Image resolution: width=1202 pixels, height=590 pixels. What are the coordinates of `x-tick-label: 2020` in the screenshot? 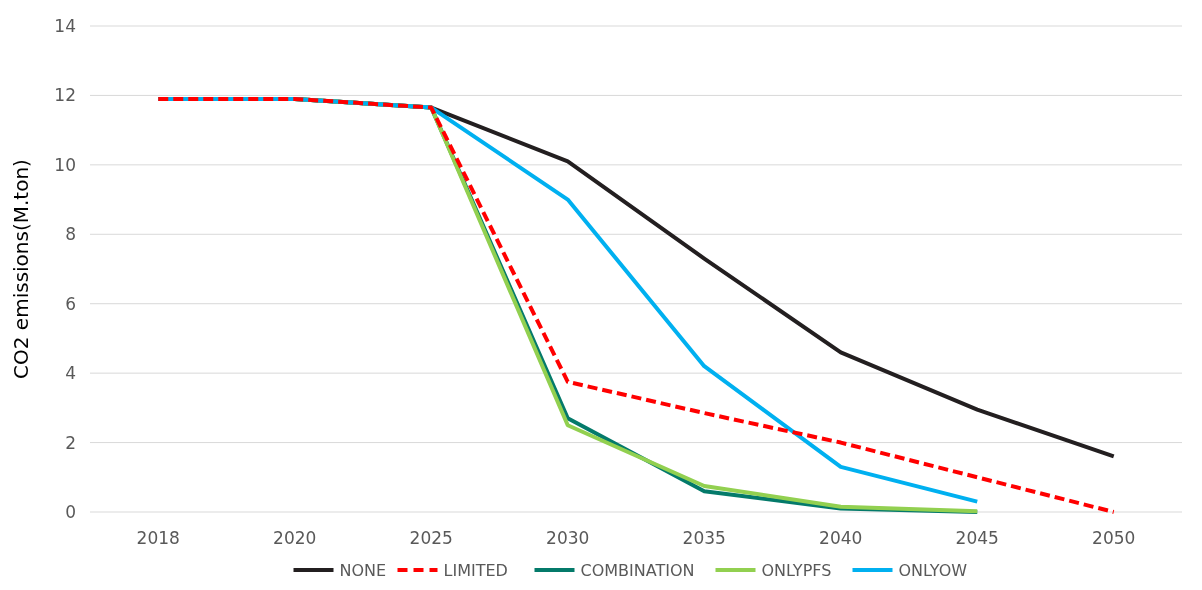 It's located at (295, 538).